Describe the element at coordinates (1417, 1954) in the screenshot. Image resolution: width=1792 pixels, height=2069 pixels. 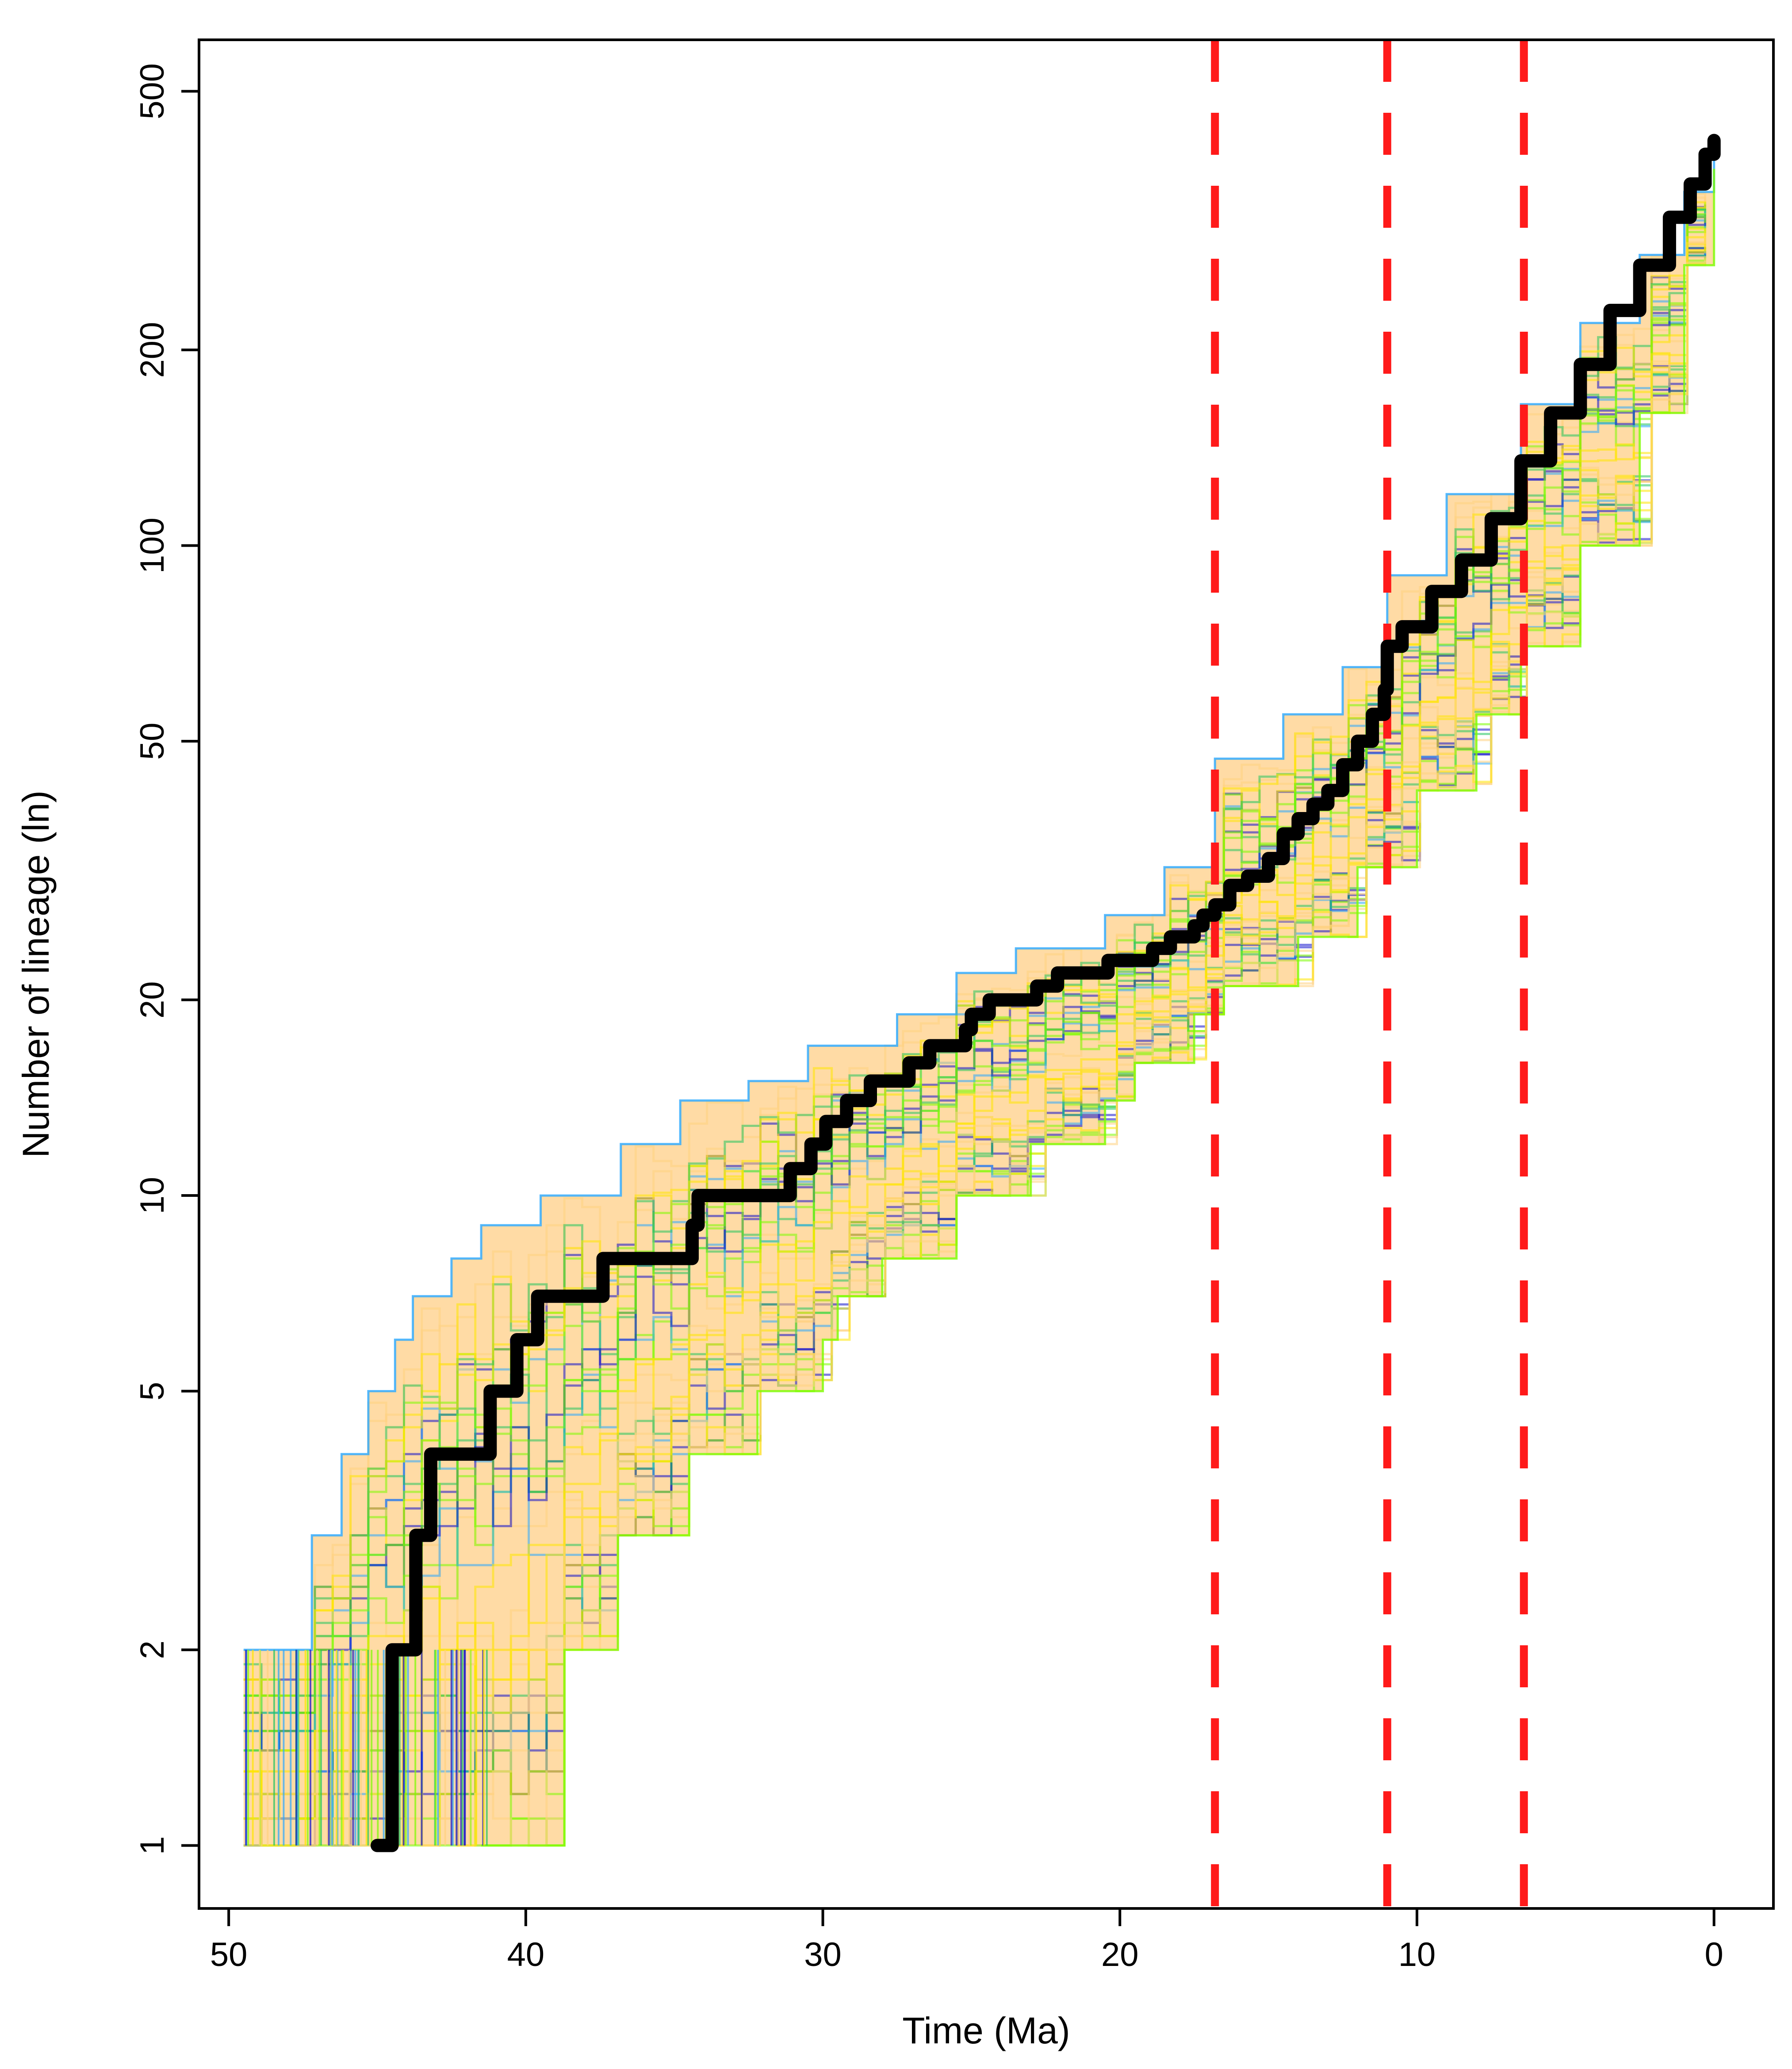
I see `x-tick-label: 10` at that location.